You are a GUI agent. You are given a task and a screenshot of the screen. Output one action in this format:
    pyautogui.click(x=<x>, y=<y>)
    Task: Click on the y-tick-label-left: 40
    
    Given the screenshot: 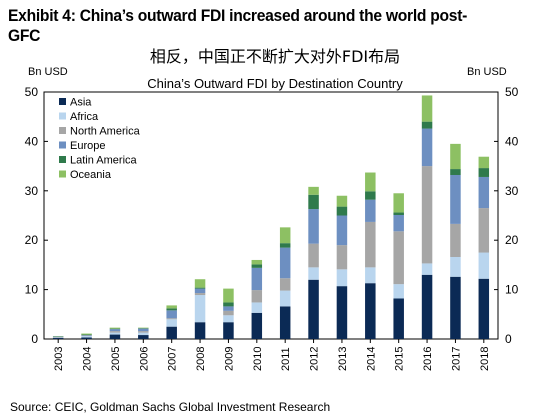 What is the action you would take?
    pyautogui.click(x=32, y=141)
    